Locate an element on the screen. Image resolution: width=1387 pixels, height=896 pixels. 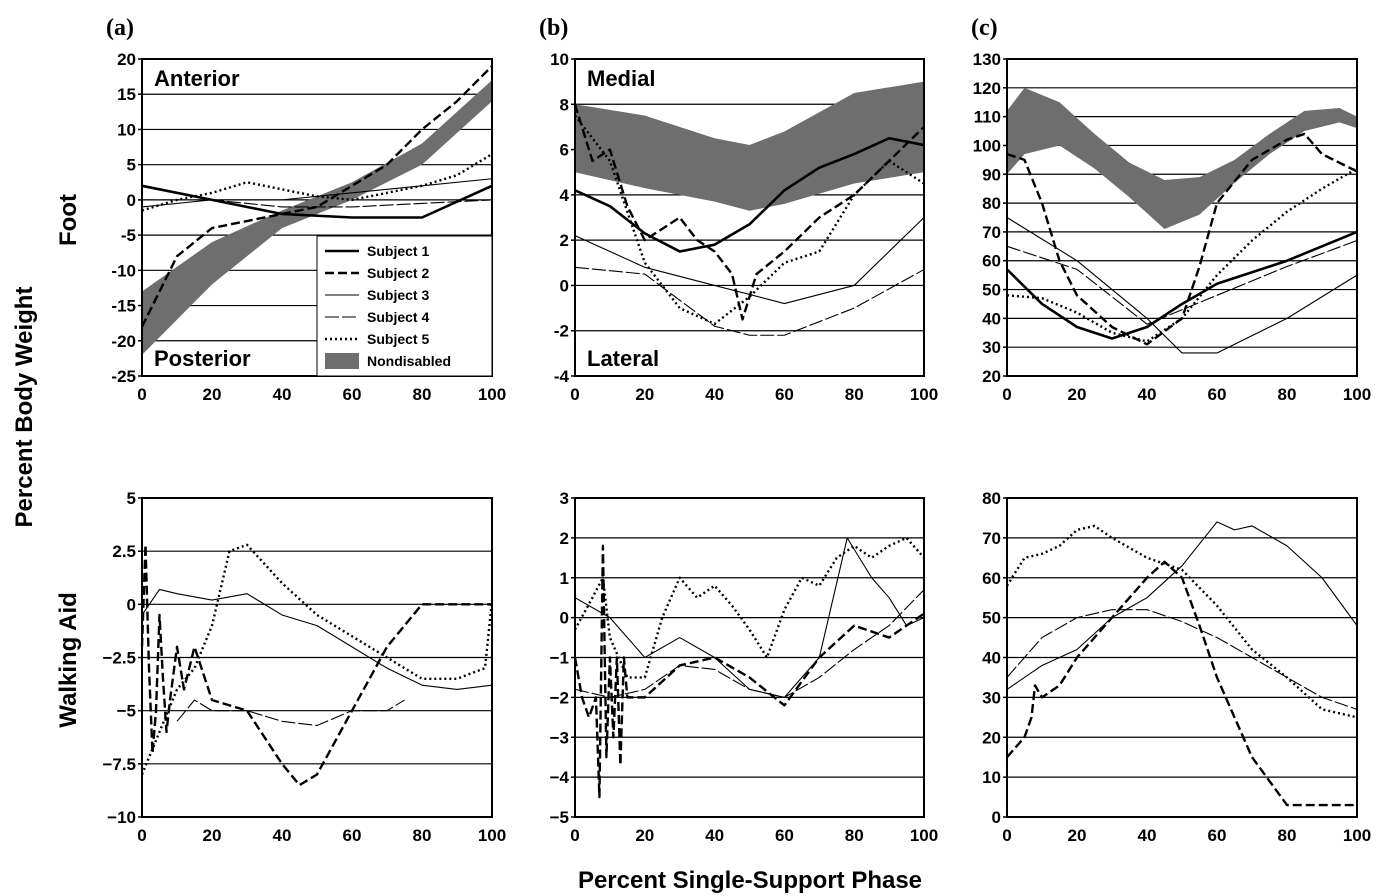
legend-entry-subject-1: Subject 1 is located at coordinates (398, 251).